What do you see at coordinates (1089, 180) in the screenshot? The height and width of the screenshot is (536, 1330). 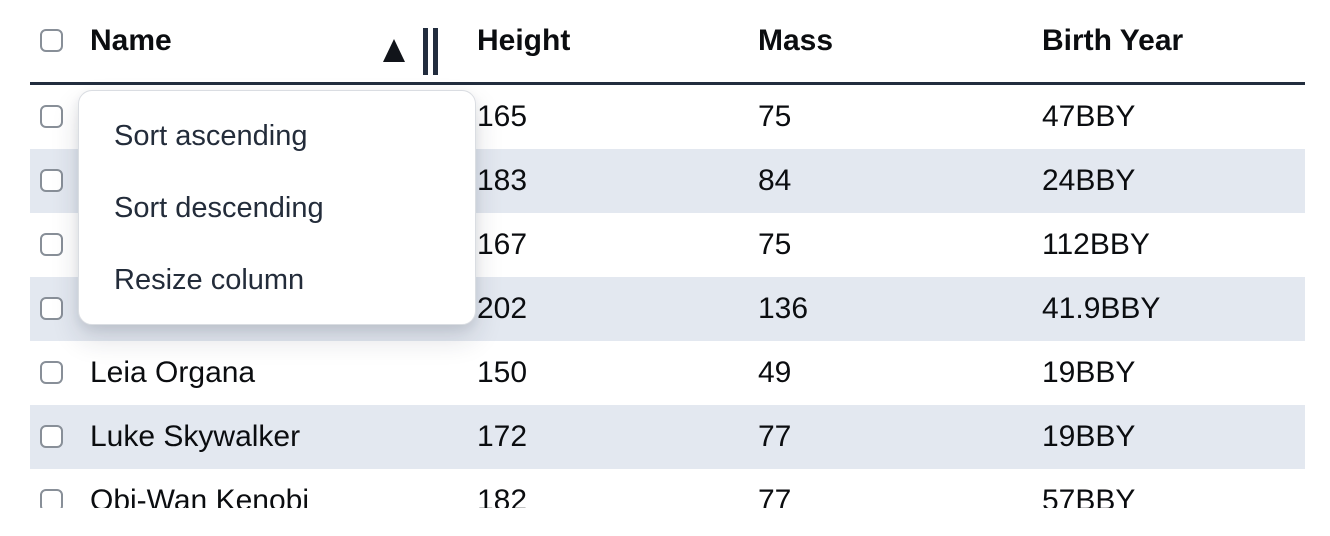 I see `cell-birth-year: 24BBY` at bounding box center [1089, 180].